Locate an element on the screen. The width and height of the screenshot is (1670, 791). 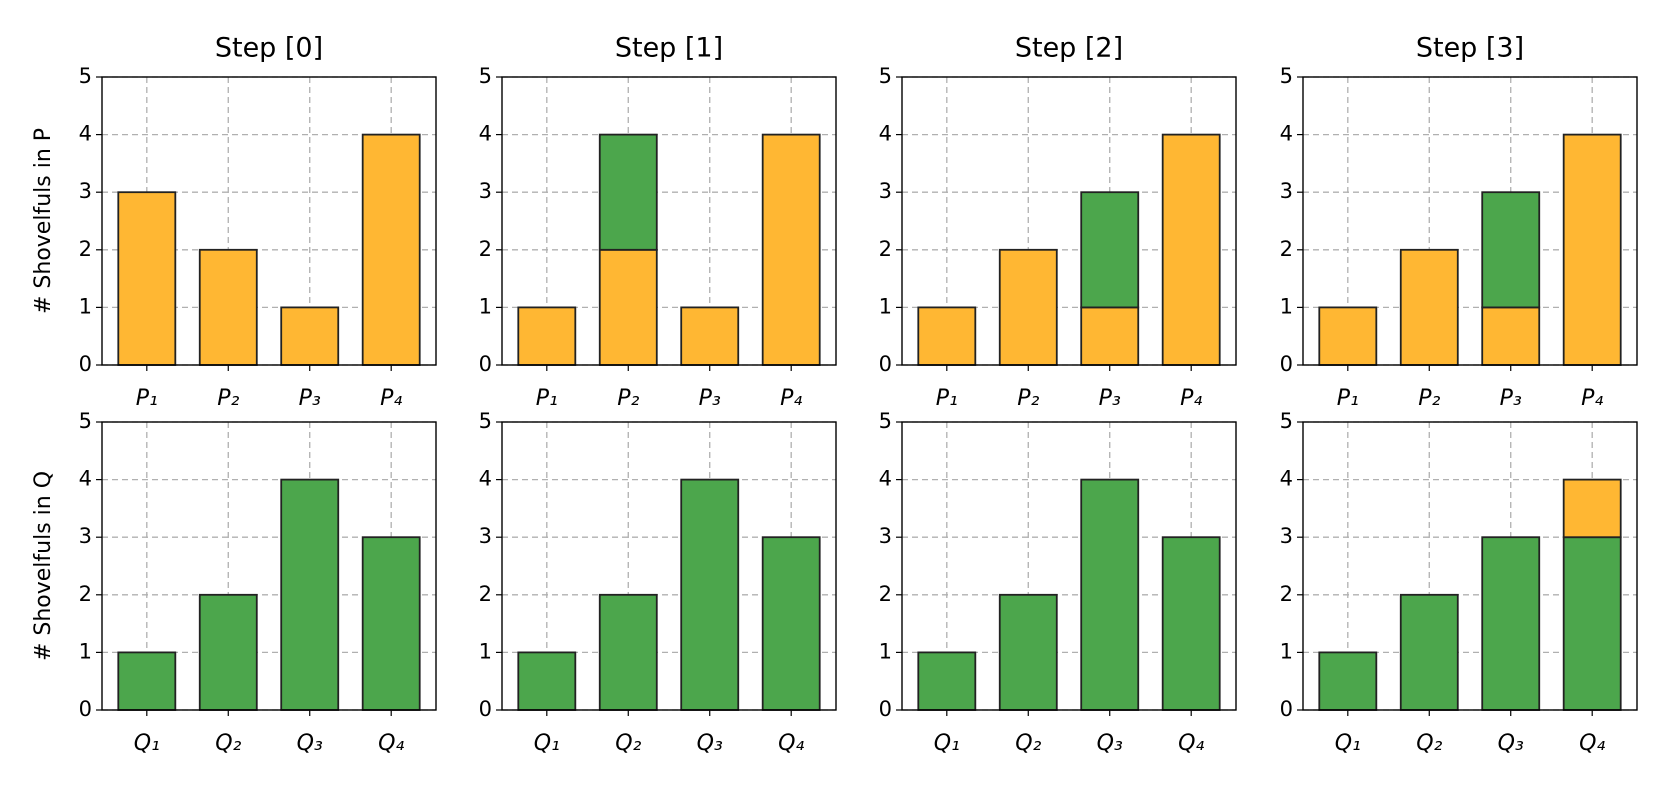
subplot-title: Step [3] is located at coordinates (1470, 48).